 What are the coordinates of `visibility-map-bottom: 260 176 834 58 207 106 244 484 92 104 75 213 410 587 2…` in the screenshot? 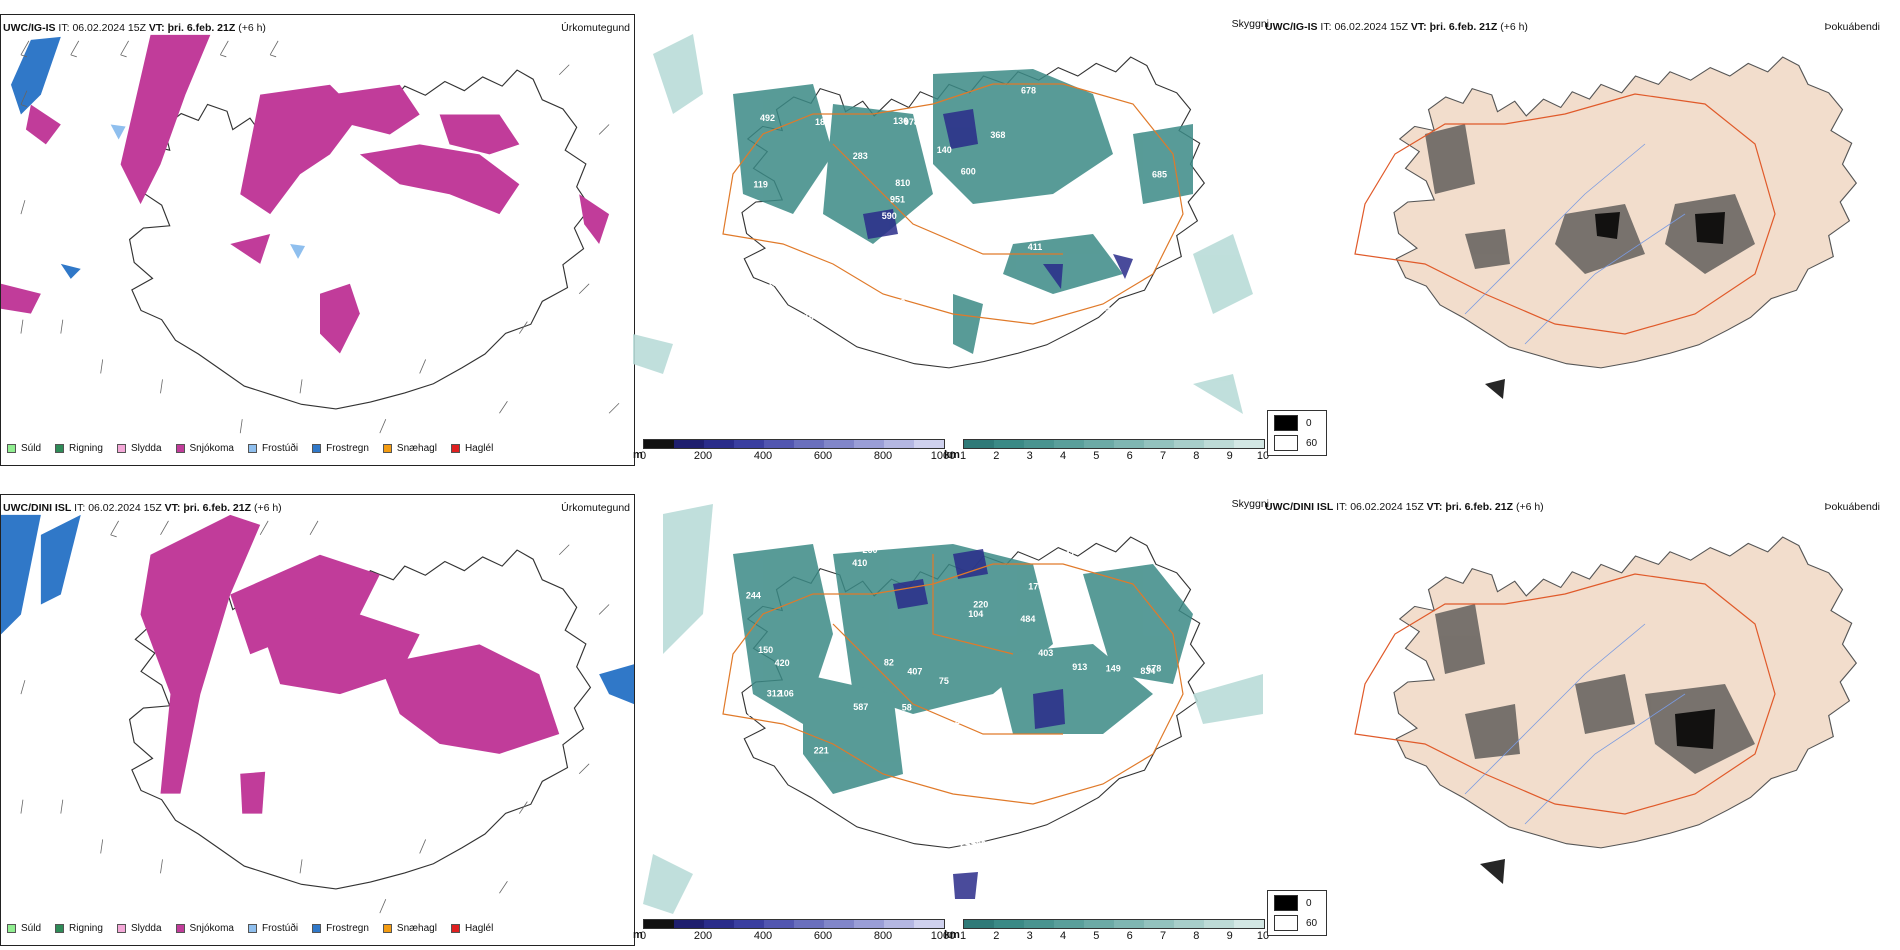 It's located at (953, 709).